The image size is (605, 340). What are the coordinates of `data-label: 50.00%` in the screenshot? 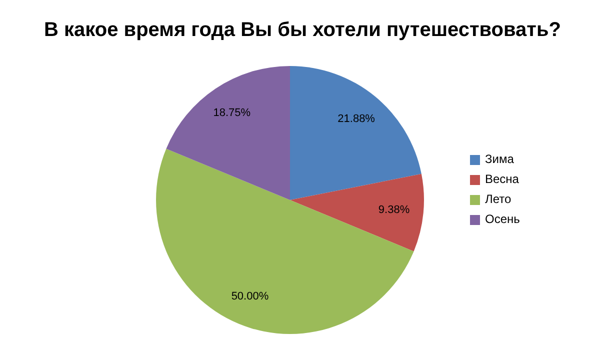 It's located at (250, 296).